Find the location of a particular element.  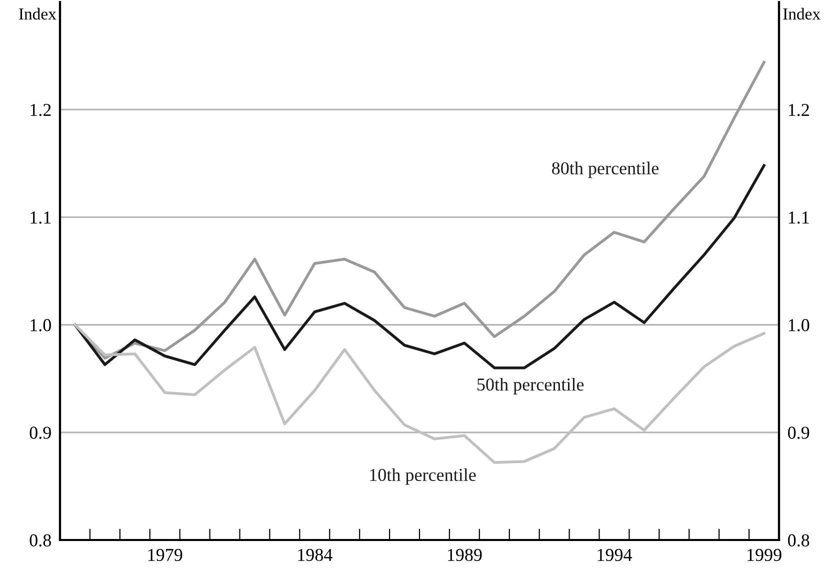

x-tick-label: 1989 is located at coordinates (465, 555).